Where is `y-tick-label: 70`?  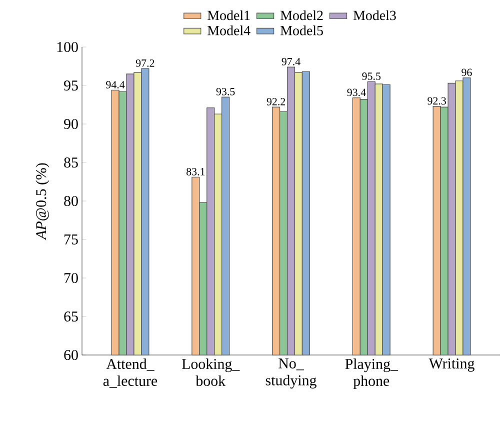
y-tick-label: 70 is located at coordinates (71, 278).